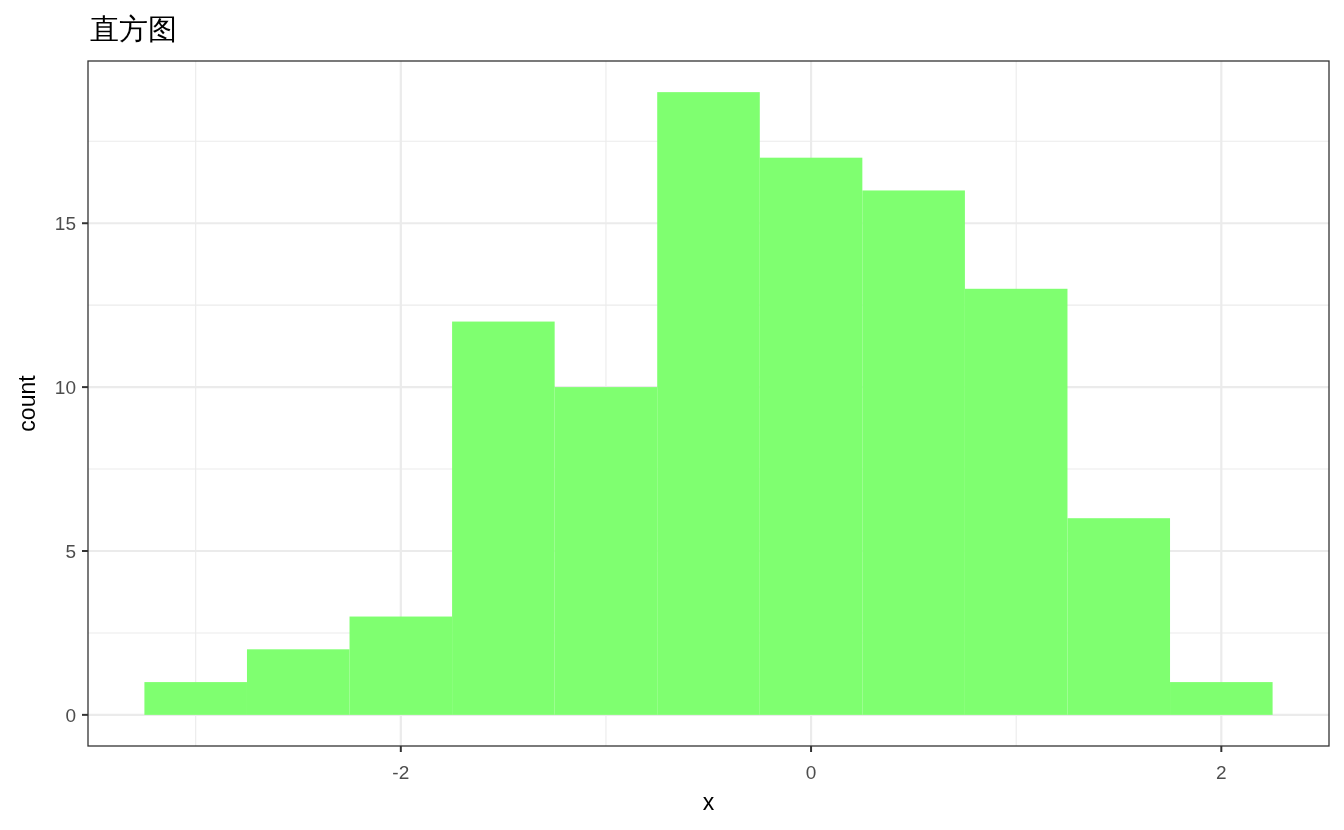 This screenshot has width=1344, height=830. I want to click on x-tick-label: 0, so click(811, 772).